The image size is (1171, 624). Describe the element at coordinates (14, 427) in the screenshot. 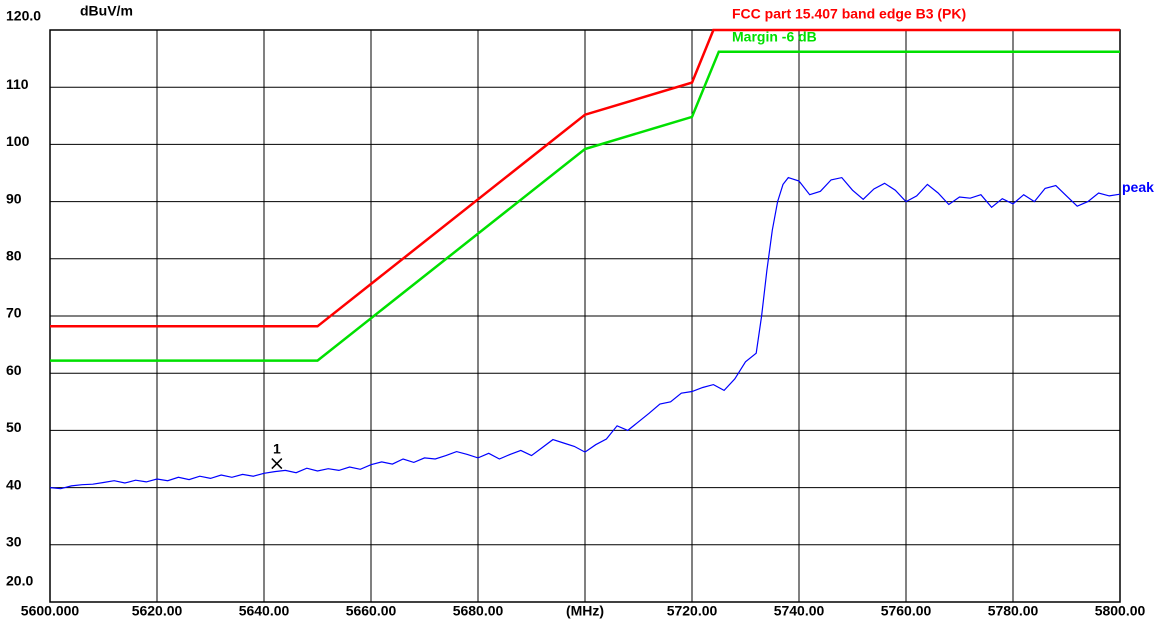

I see `y-tick-label: 50` at that location.